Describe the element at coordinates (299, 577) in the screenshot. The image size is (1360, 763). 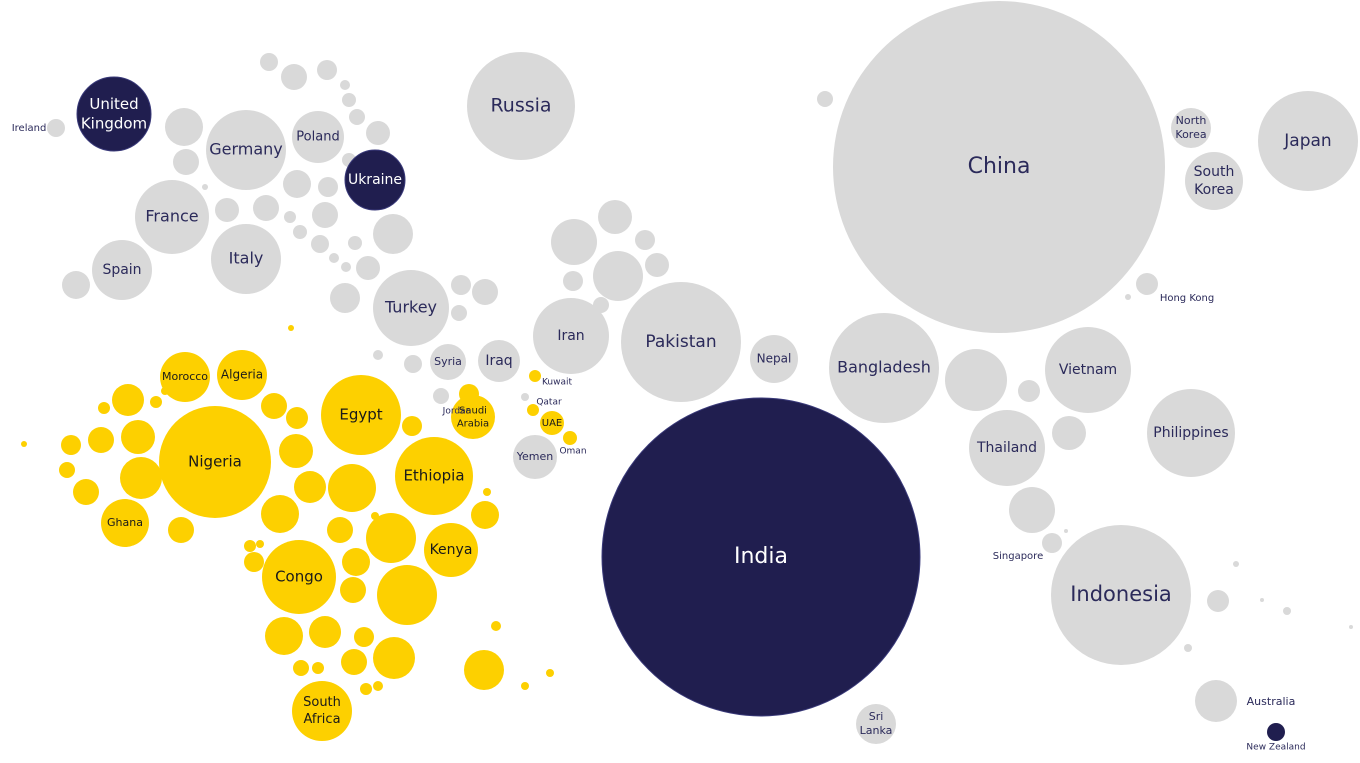
I see `country-label: Congo` at that location.